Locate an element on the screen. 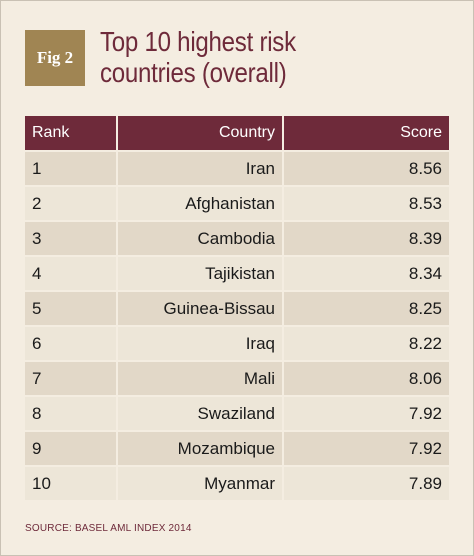 This screenshot has width=474, height=556. country-cell: Tajikistan is located at coordinates (200, 273).